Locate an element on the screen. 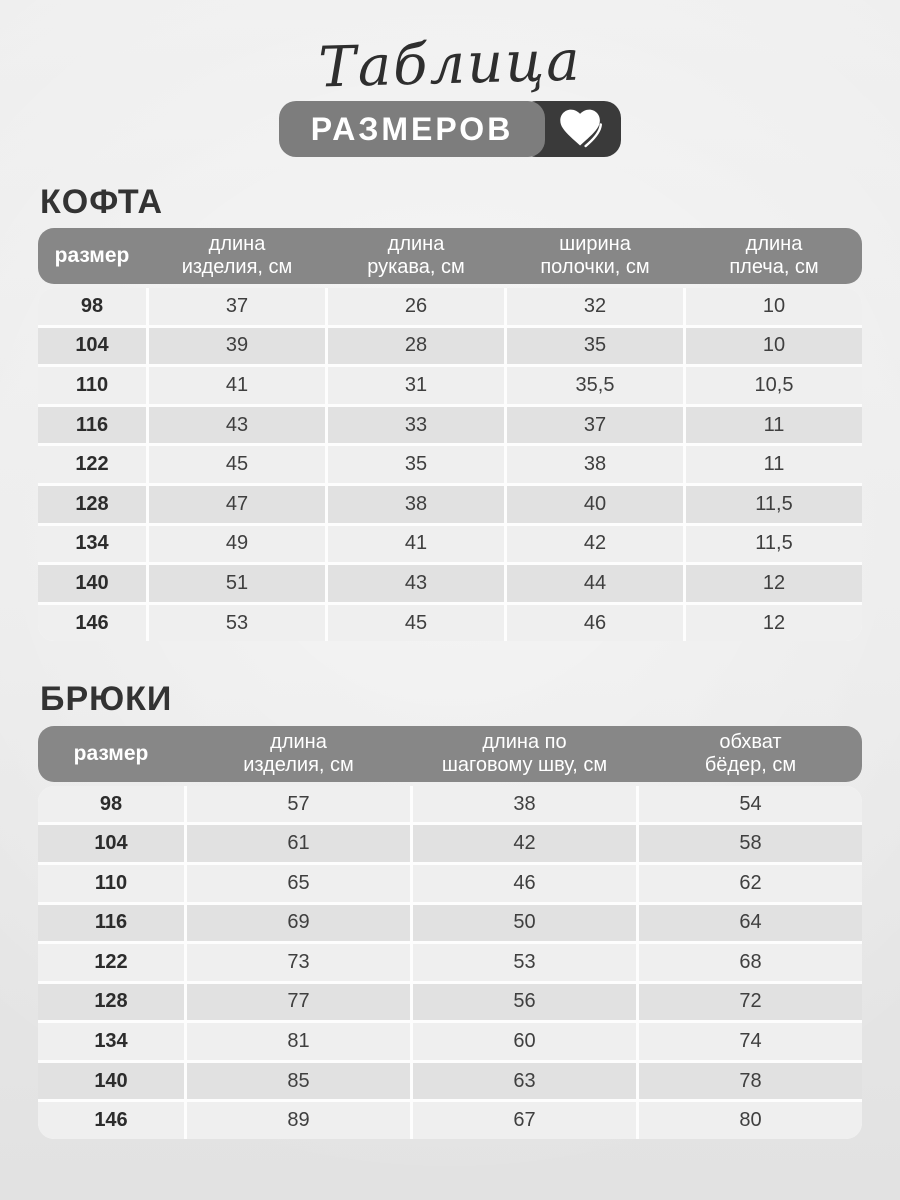 The width and height of the screenshot is (900, 1200). value-cell: 47 is located at coordinates (237, 504).